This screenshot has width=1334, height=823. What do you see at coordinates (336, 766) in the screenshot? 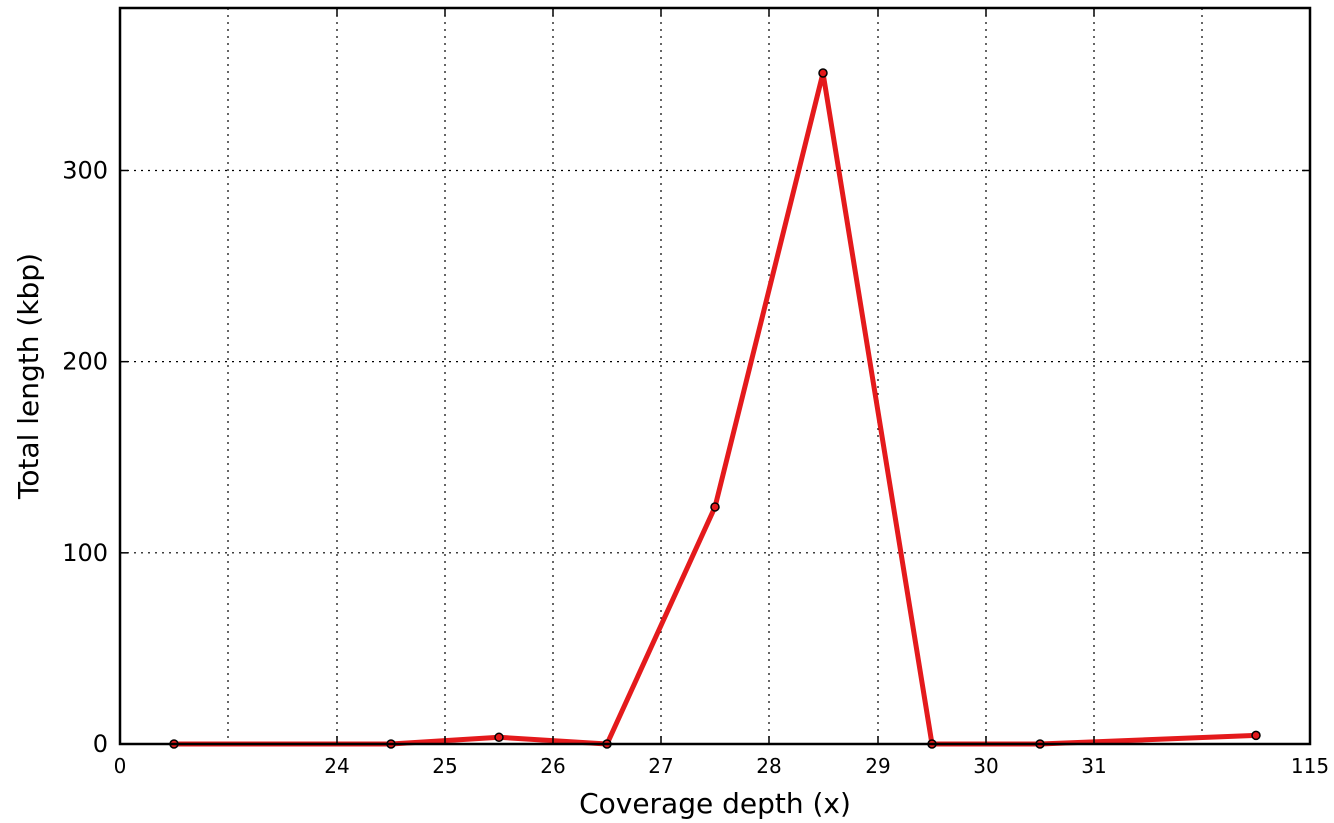
I see `x-tick-label-1: 24` at bounding box center [336, 766].